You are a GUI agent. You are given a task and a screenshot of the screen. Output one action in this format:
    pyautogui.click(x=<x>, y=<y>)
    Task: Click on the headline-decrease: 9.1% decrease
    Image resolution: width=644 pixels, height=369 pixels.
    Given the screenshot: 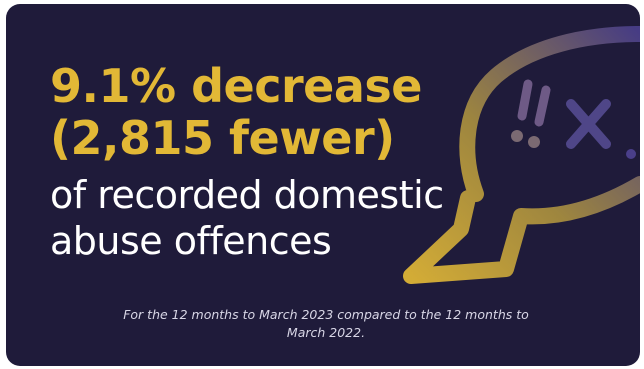 What is the action you would take?
    pyautogui.click(x=236, y=86)
    